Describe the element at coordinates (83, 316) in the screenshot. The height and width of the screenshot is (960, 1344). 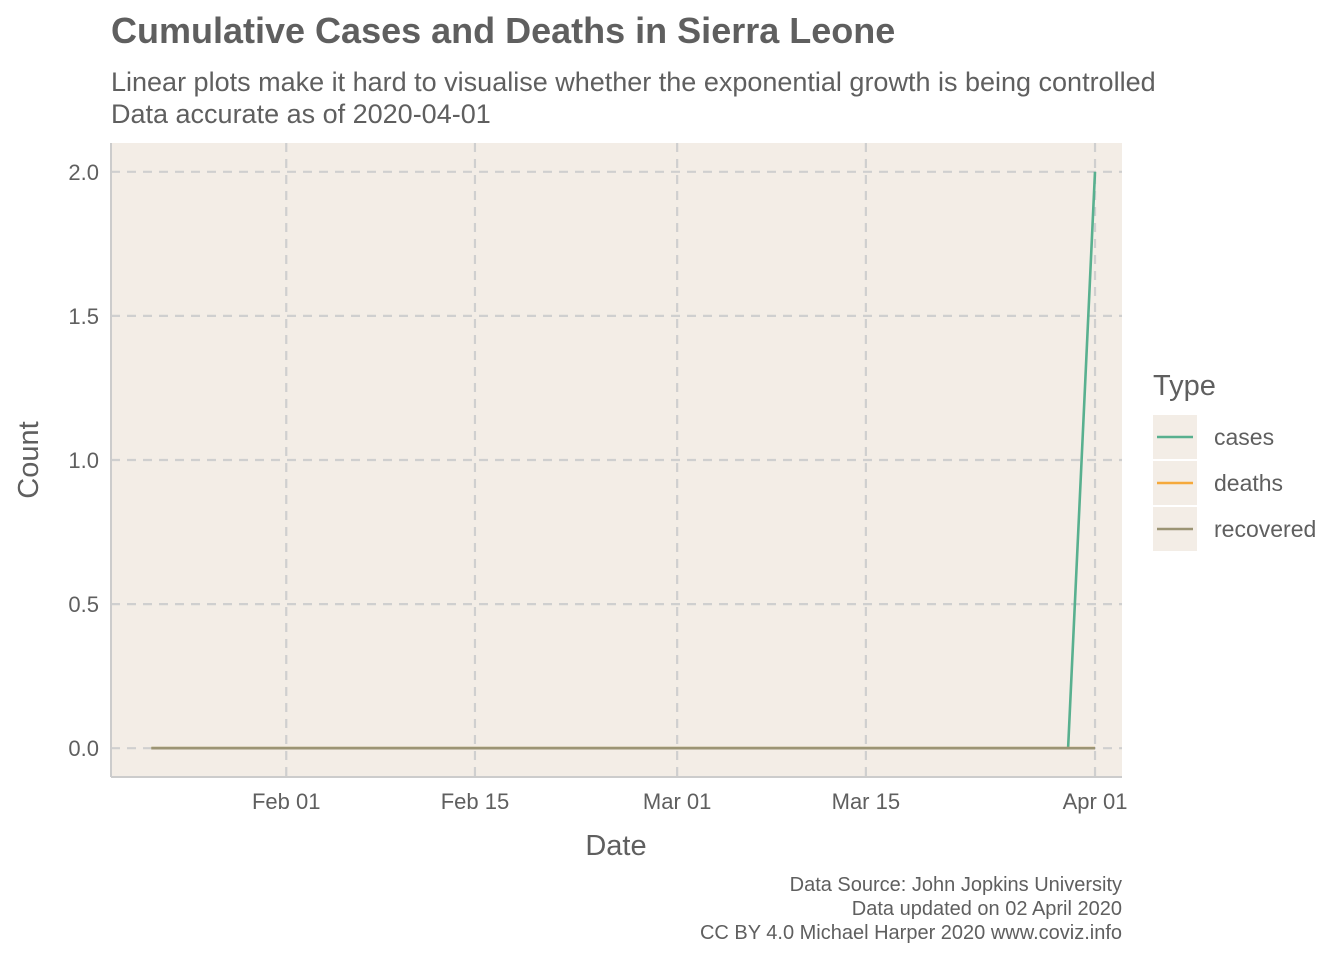
I see `y-tick-label: 1.5` at that location.